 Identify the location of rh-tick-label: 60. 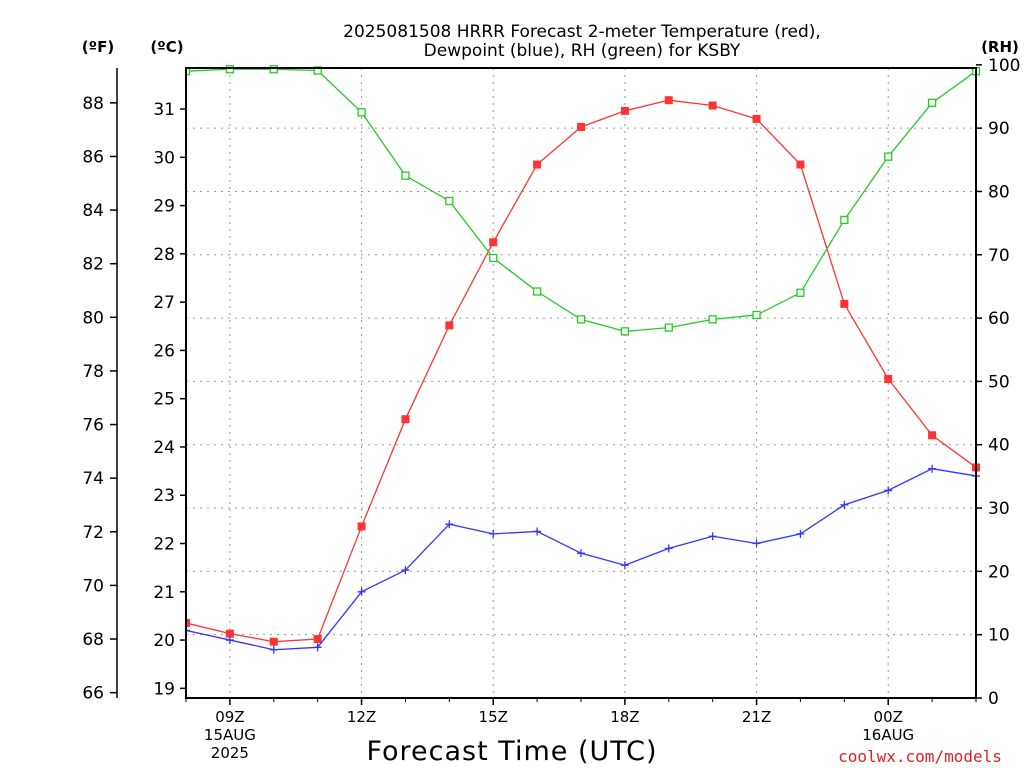
(999, 319).